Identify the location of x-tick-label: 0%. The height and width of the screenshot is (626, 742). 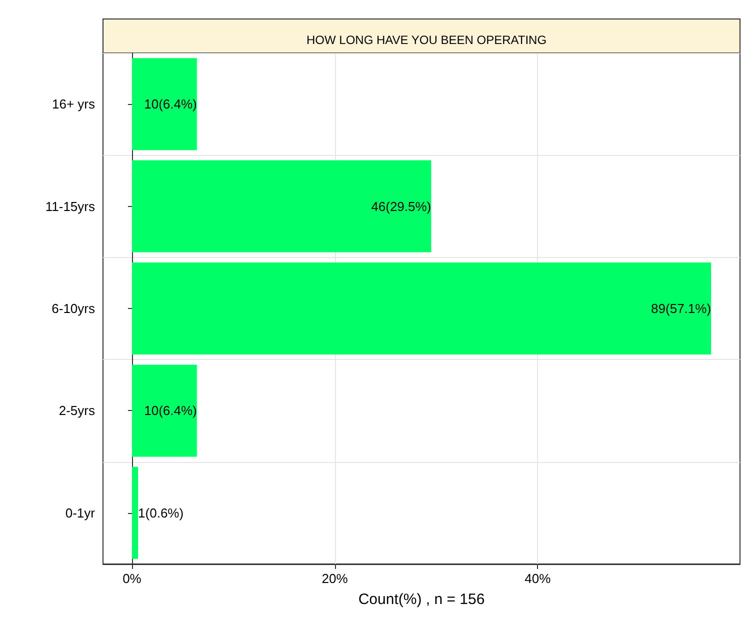
(132, 578).